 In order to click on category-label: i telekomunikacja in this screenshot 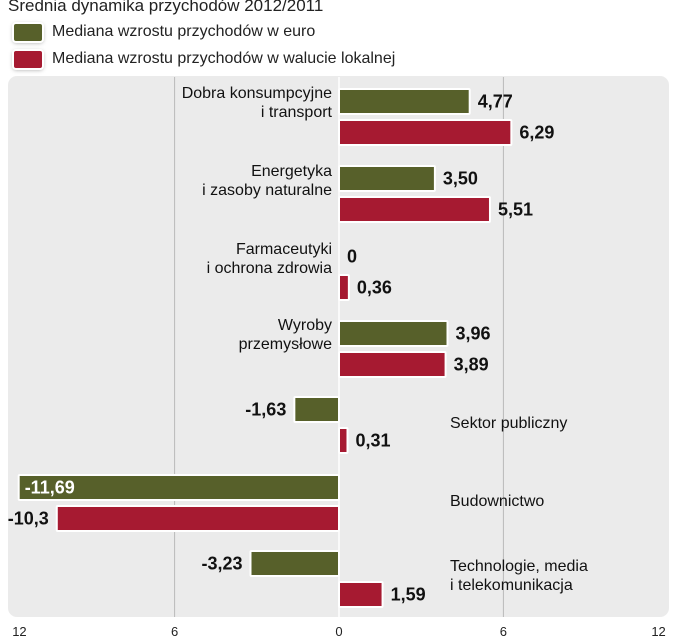, I will do `click(511, 585)`.